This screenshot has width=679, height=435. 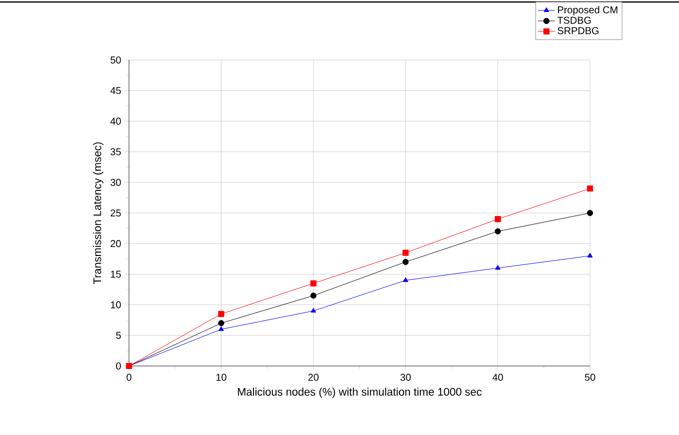 I want to click on y-tick-label: 10, so click(x=115, y=304).